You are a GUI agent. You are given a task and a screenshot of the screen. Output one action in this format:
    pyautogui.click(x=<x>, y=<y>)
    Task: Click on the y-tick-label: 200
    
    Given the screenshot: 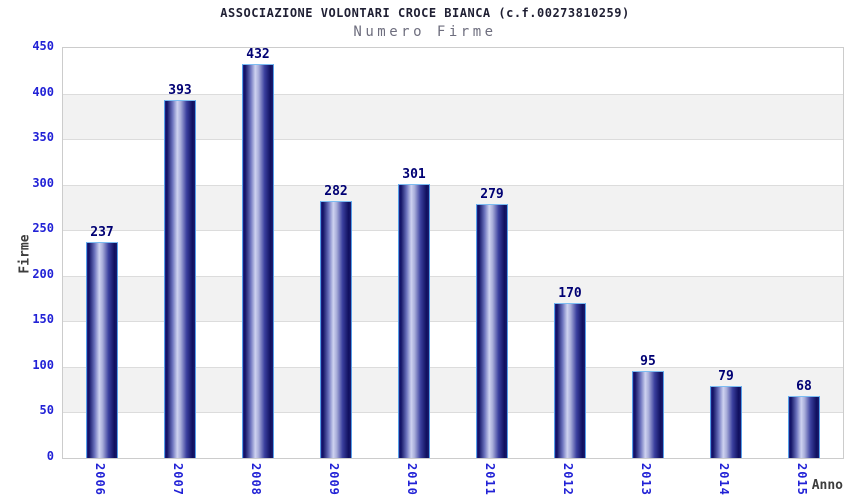 What is the action you would take?
    pyautogui.click(x=43, y=274)
    